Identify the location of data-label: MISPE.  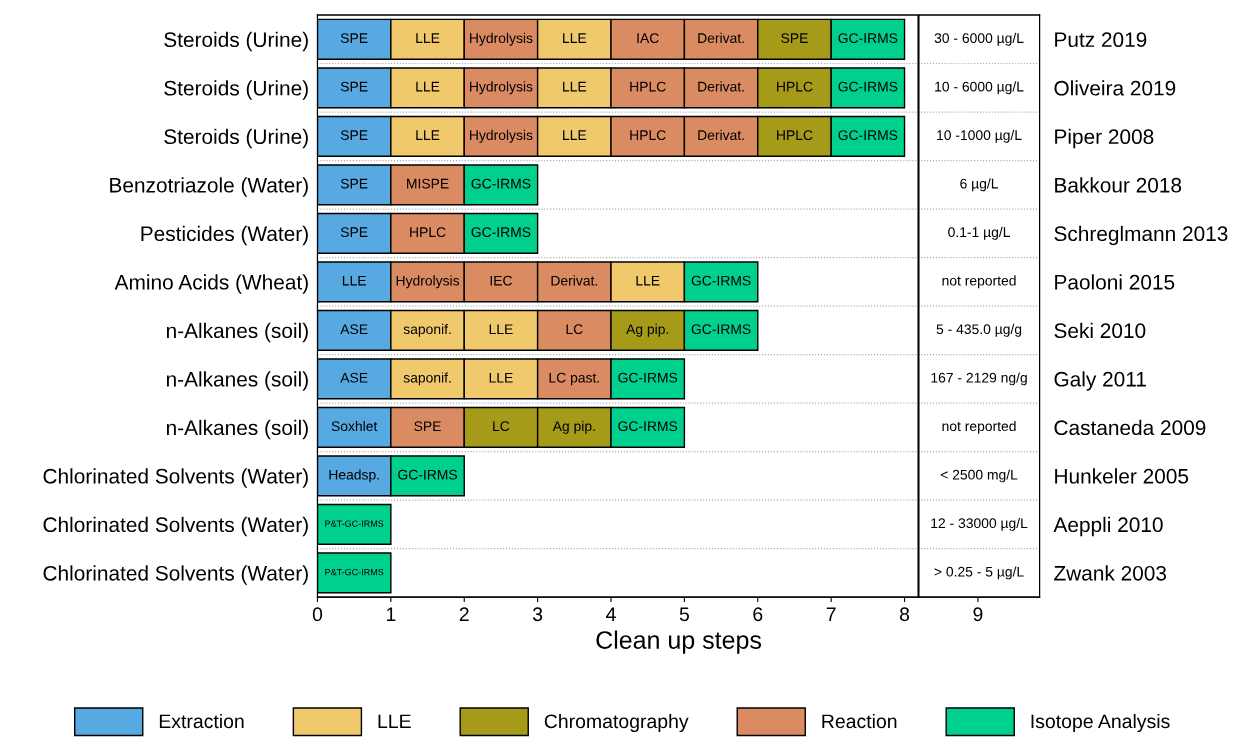
(428, 183).